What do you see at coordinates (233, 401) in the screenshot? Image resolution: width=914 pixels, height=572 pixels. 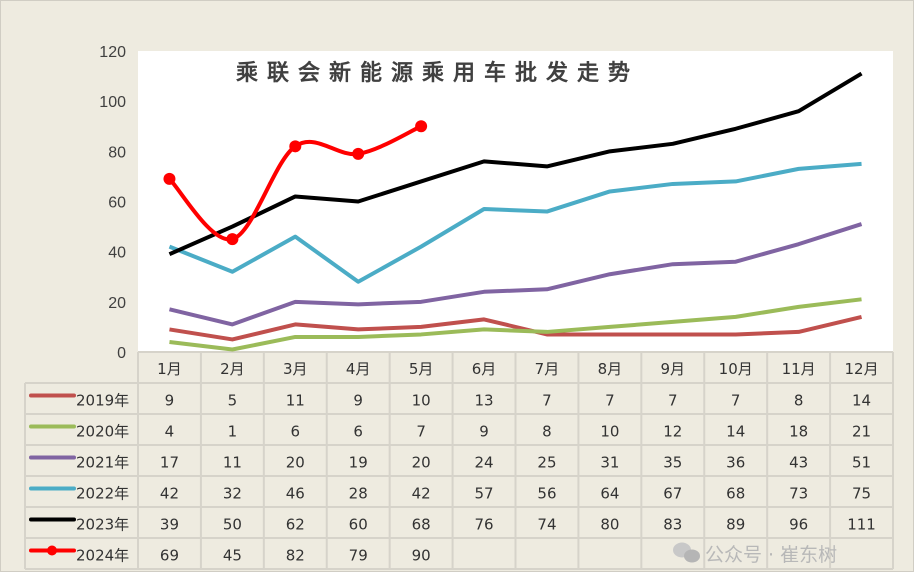 I see `data-cell: 5` at bounding box center [233, 401].